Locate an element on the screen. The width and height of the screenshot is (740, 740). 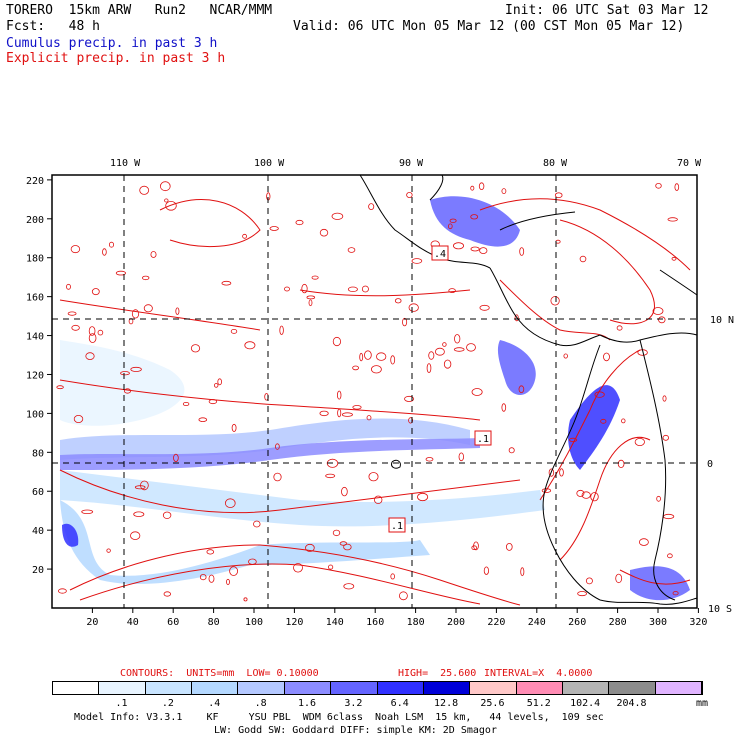
y-tick-label: 120 is located at coordinates (35, 375).